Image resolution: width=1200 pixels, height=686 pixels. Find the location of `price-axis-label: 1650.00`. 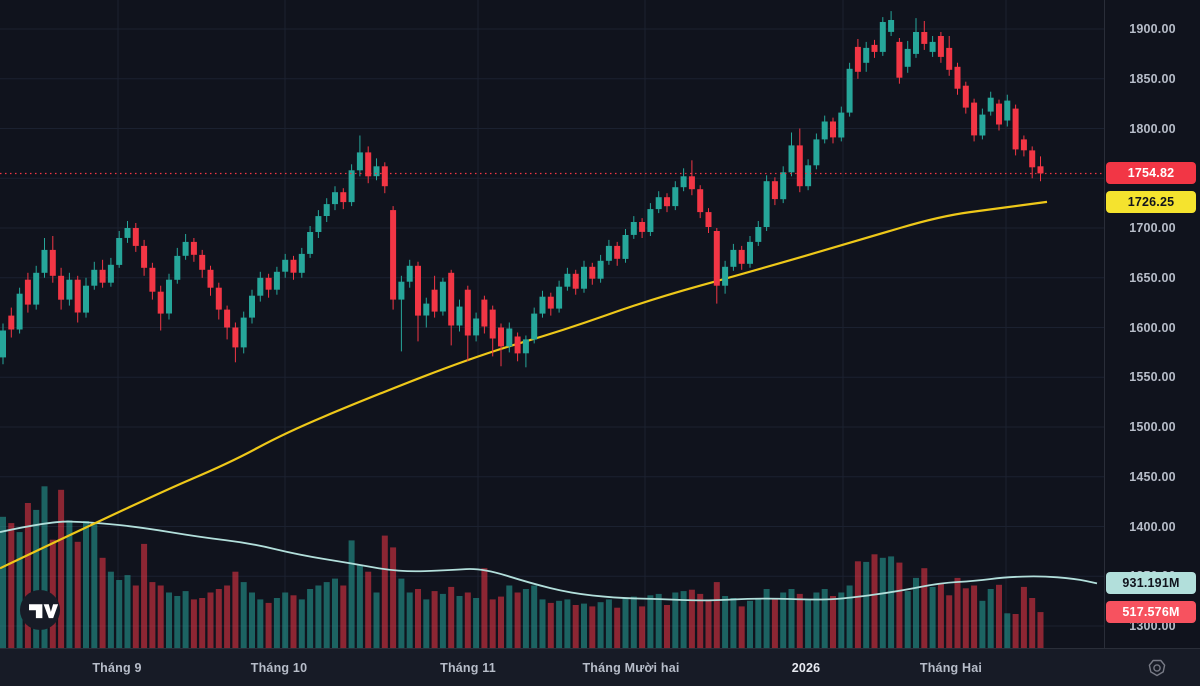

price-axis-label: 1650.00 is located at coordinates (1152, 277).